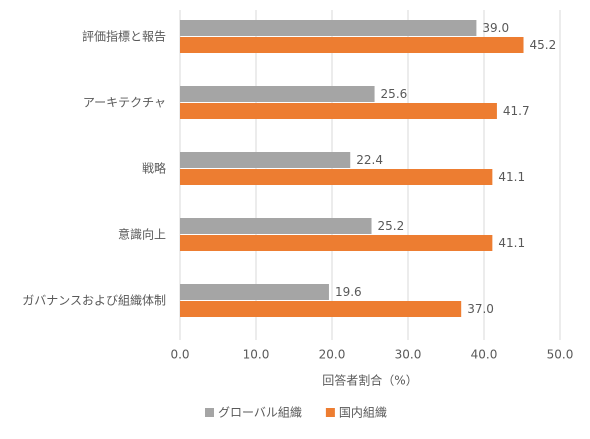 This screenshot has height=439, width=590. Describe the element at coordinates (480, 309) in the screenshot. I see `value-label: 37.0` at that location.